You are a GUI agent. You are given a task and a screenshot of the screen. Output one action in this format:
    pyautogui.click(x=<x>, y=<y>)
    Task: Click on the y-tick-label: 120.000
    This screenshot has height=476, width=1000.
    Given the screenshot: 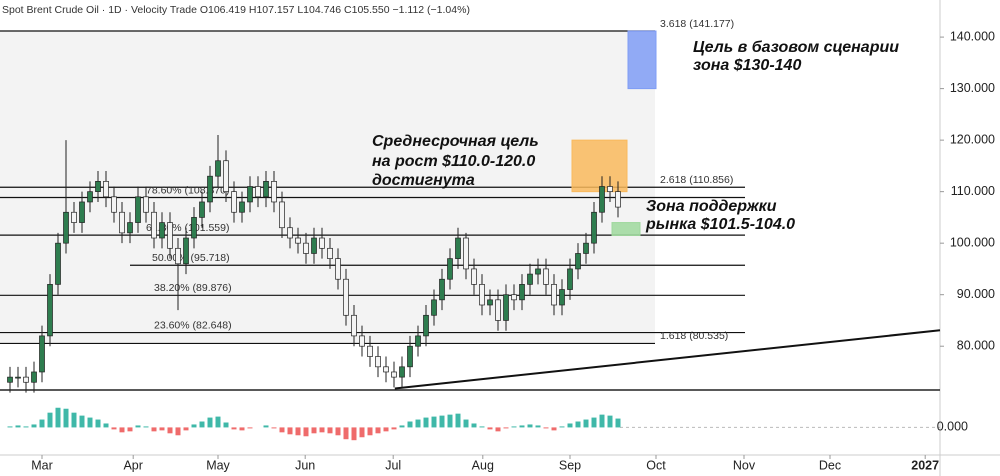 What is the action you would take?
    pyautogui.click(x=972, y=139)
    